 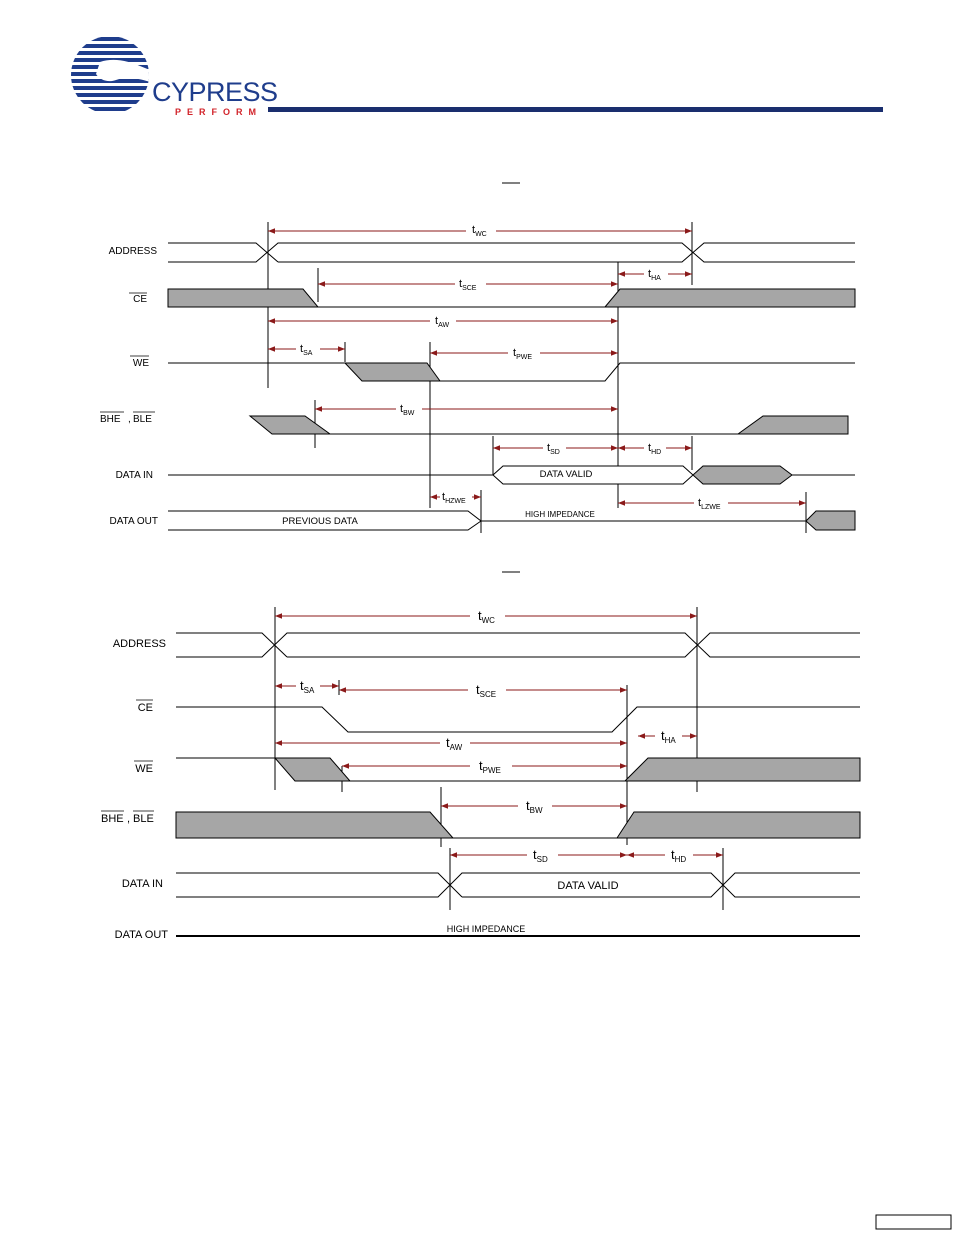 I want to click on d2-label-tsce: tSCE, so click(x=486, y=690).